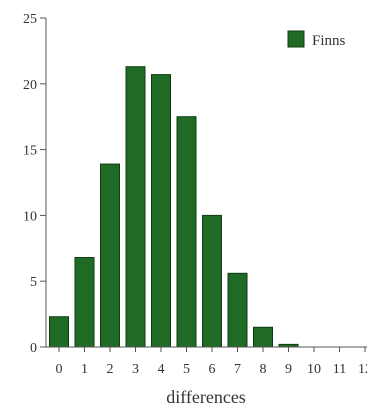 This screenshot has height=408, width=367. Describe the element at coordinates (135, 369) in the screenshot. I see `x-tick-label-3: 3` at that location.